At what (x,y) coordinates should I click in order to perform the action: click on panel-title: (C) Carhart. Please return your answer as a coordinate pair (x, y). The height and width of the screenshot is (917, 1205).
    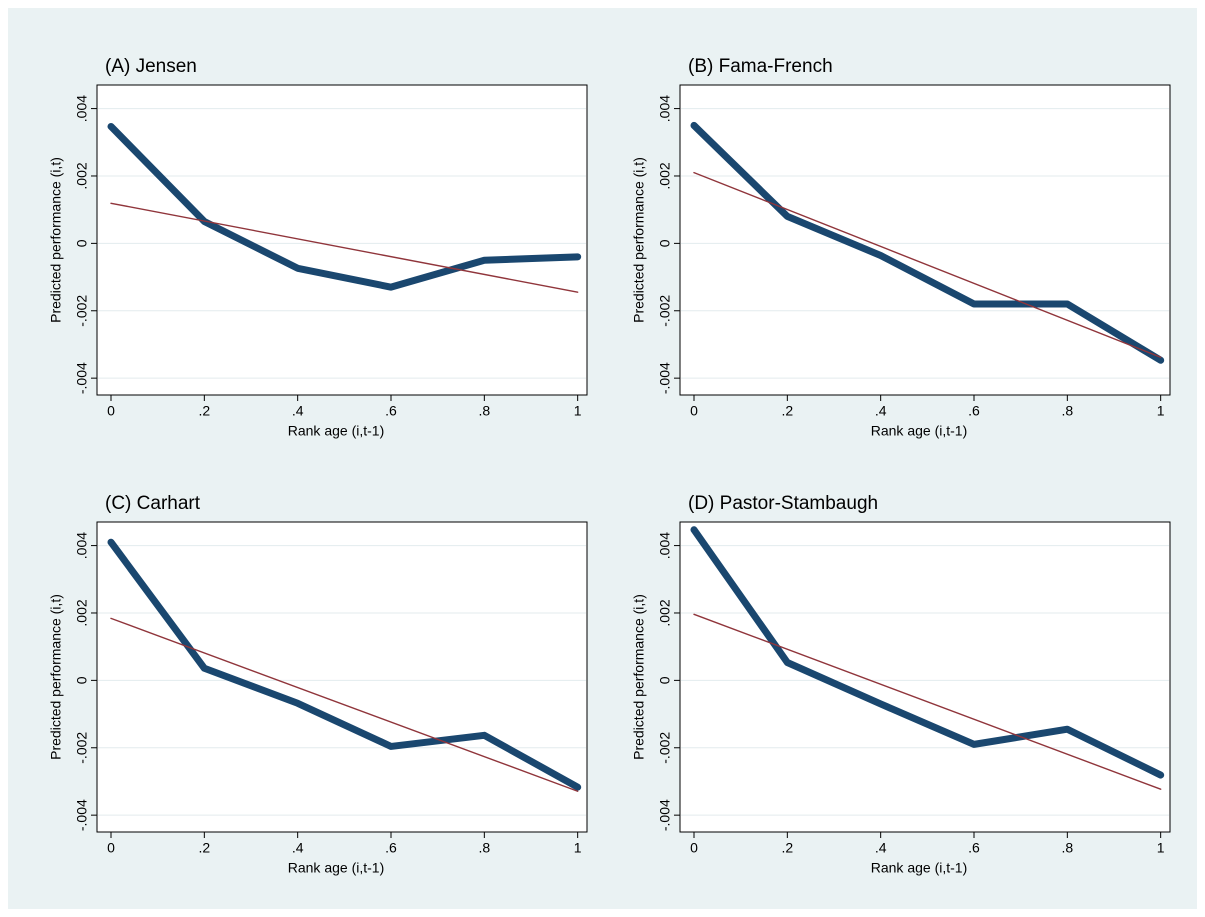
    Looking at the image, I should click on (153, 503).